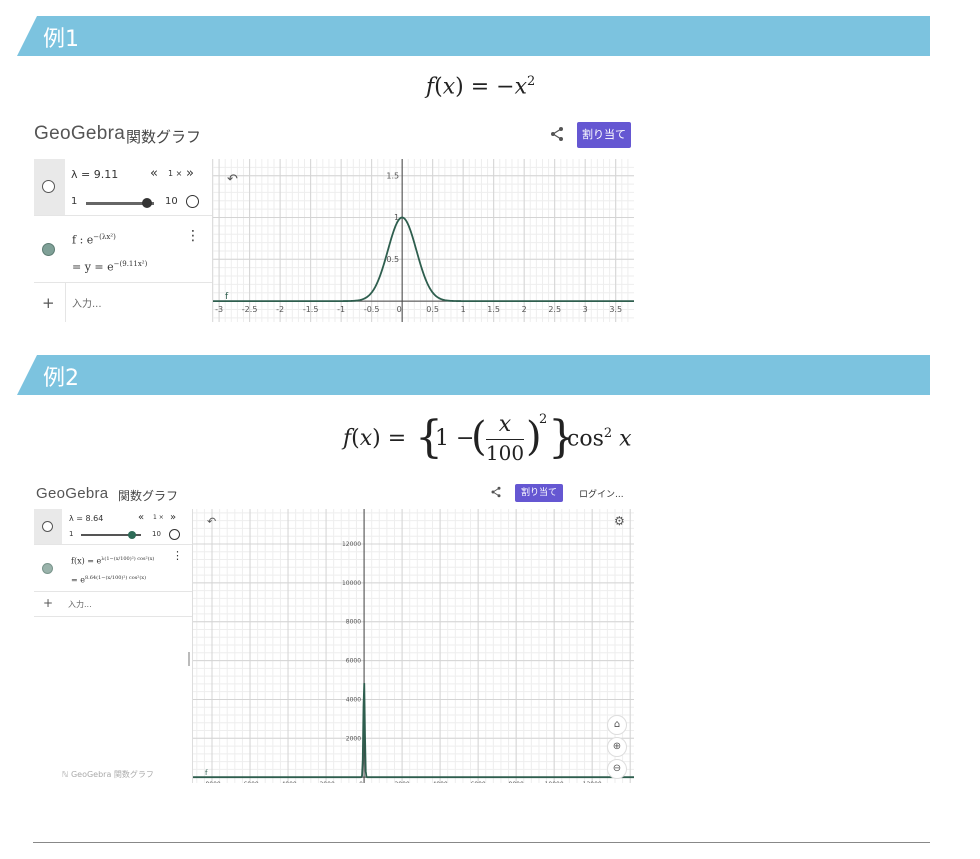 Image resolution: width=980 pixels, height=859 pixels. What do you see at coordinates (123, 249) in the screenshot?
I see `function-row: f : e−(λx²) ⋮ = y = e−(9.11x²)` at bounding box center [123, 249].